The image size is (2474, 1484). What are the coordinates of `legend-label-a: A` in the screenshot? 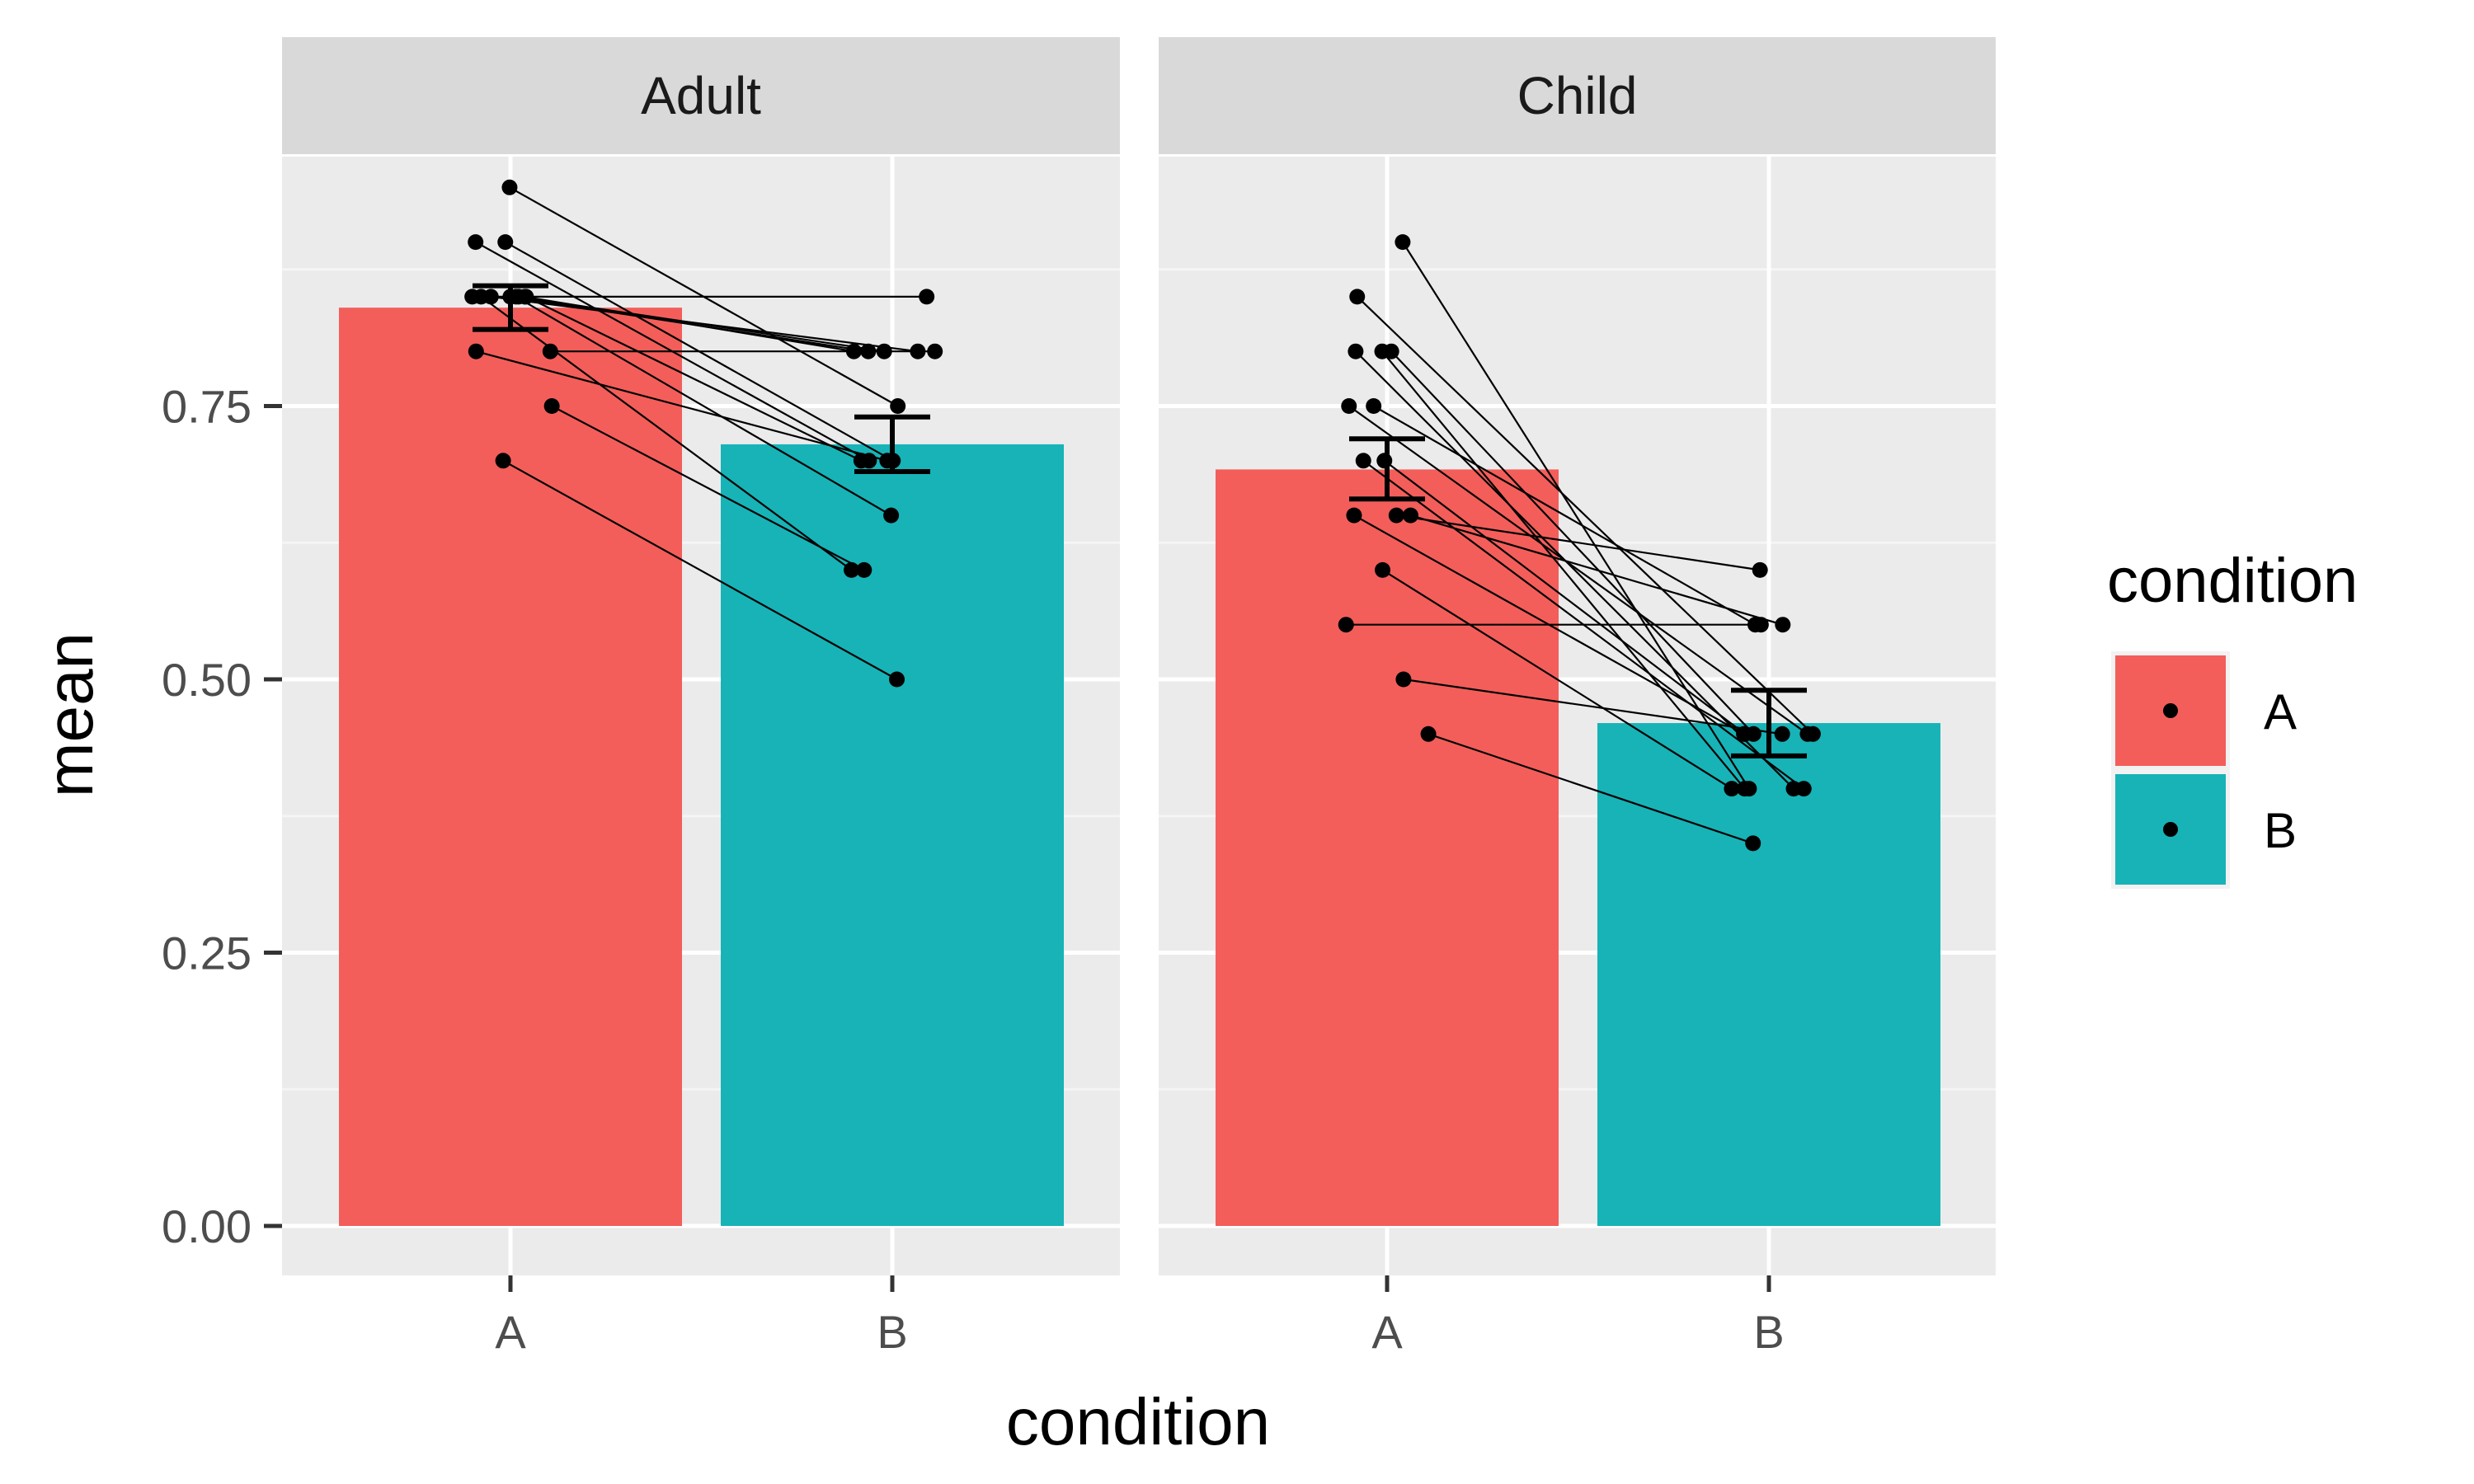 It's located at (2280, 712).